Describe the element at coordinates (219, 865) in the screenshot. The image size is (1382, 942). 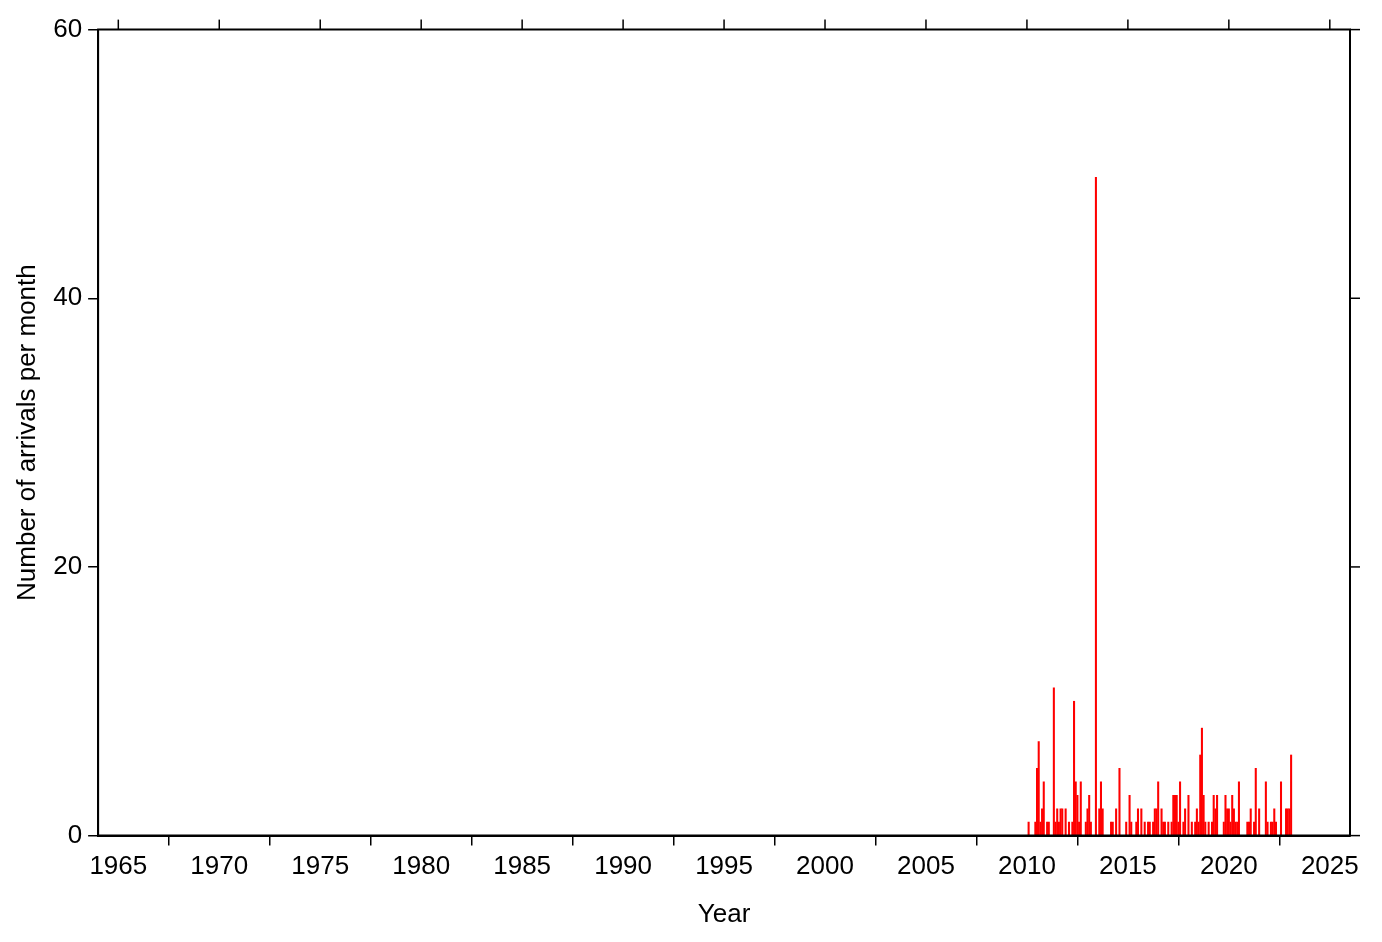
I see `x-tick-label: 1970` at that location.